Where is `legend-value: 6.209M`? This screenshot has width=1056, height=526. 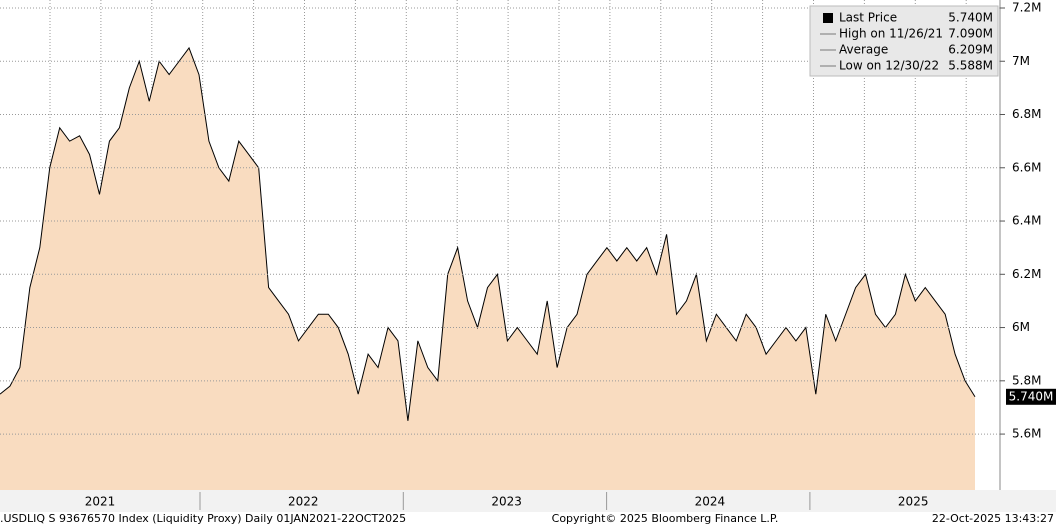 legend-value: 6.209M is located at coordinates (970, 50).